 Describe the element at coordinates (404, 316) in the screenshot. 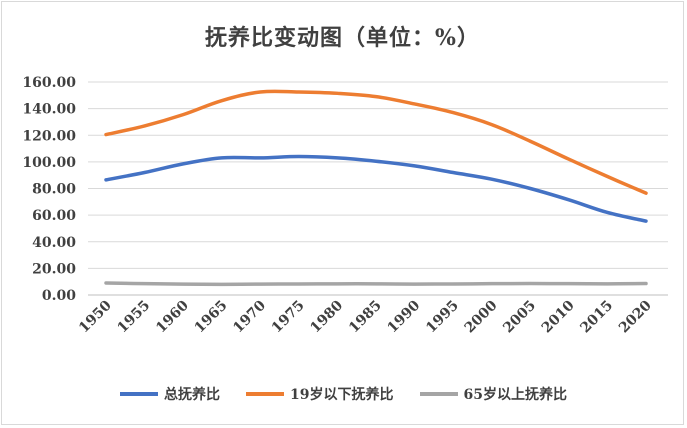

I see `x-tick-label: 1990` at that location.